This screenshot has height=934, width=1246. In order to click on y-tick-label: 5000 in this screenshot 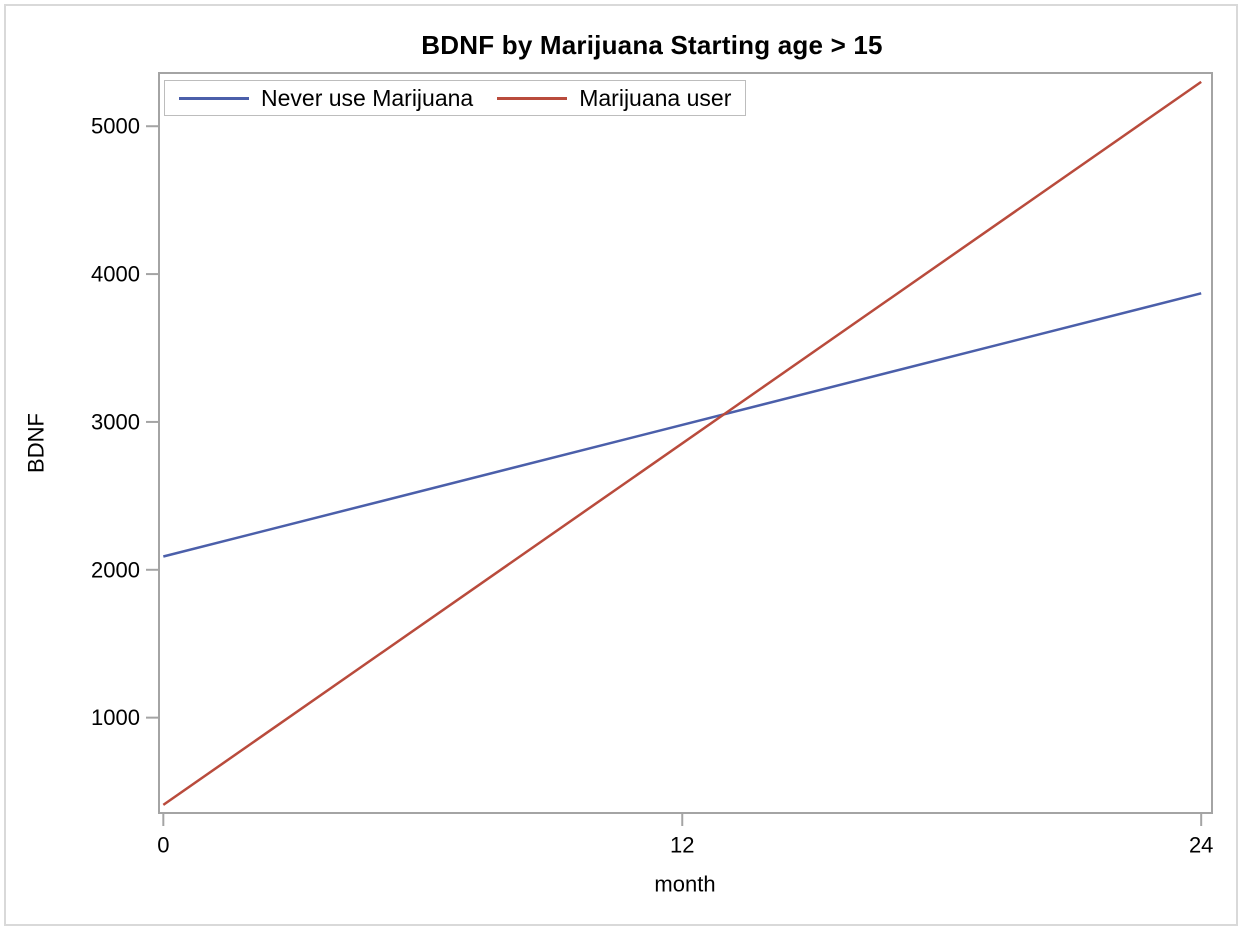, I will do `click(115, 126)`.